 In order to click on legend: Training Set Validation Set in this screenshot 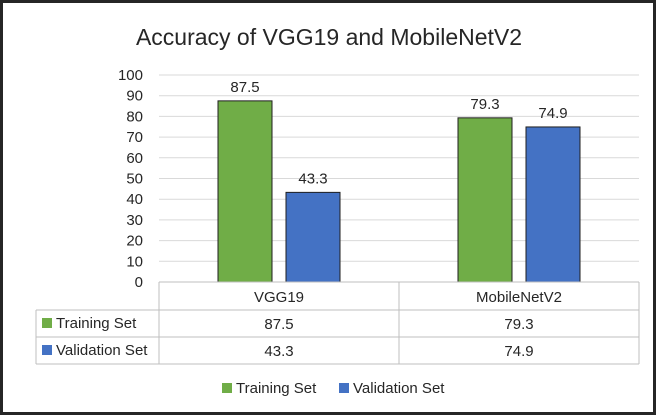, I will do `click(333, 388)`.